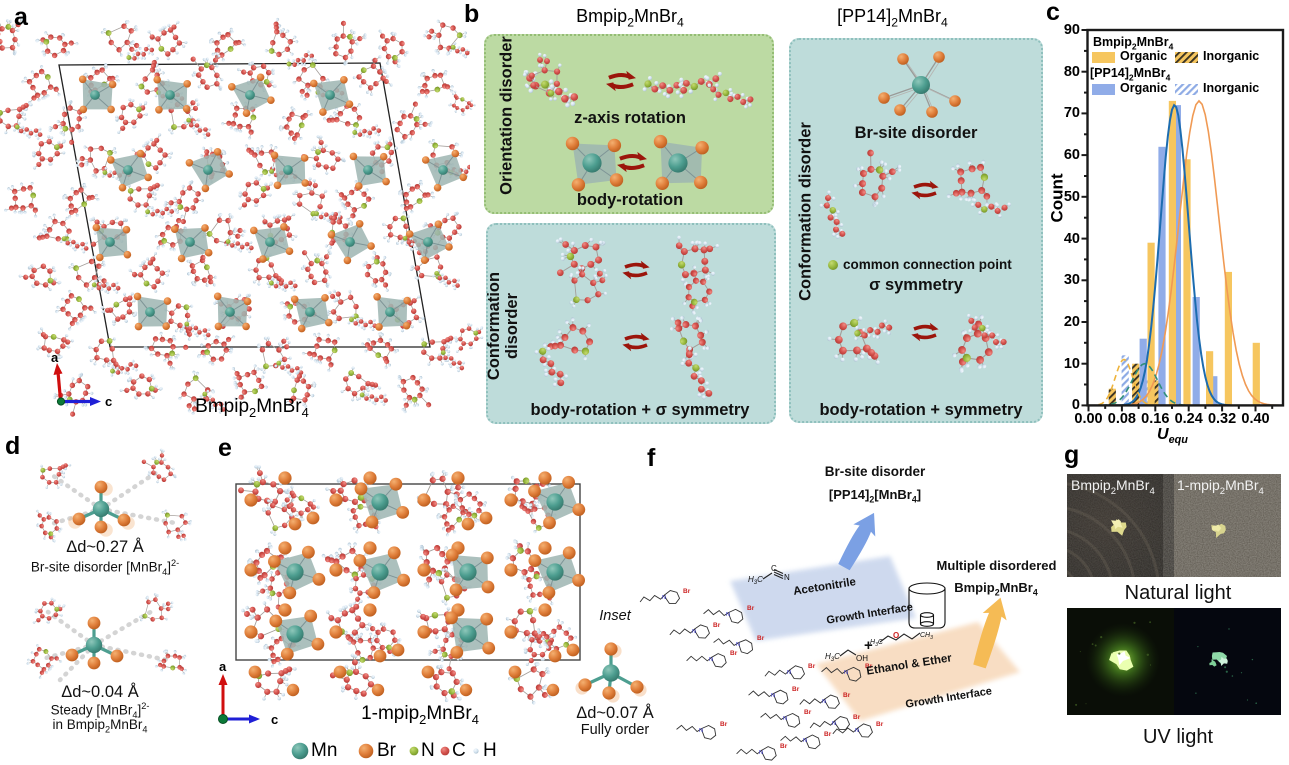 The height and width of the screenshot is (765, 1289). What do you see at coordinates (926, 636) in the screenshot?
I see `svg-text: CH3` at bounding box center [926, 636].